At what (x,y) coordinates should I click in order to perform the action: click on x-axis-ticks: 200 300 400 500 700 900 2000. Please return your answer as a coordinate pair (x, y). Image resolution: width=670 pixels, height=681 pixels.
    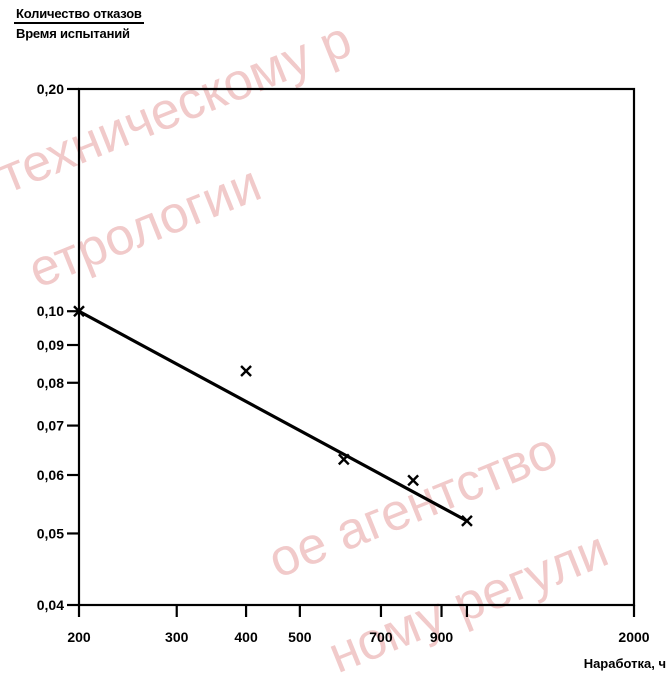
    Looking at the image, I should click on (358, 625).